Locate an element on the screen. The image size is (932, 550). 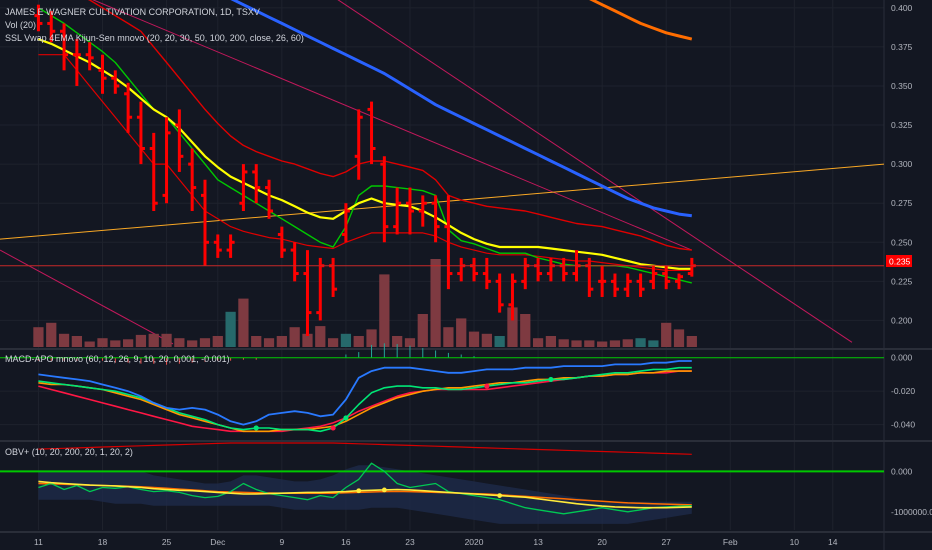
time-scale: 11 18 25 Dec 9 16 23 2020 13 20 27 Feb 10 14 is located at coordinates (436, 542).